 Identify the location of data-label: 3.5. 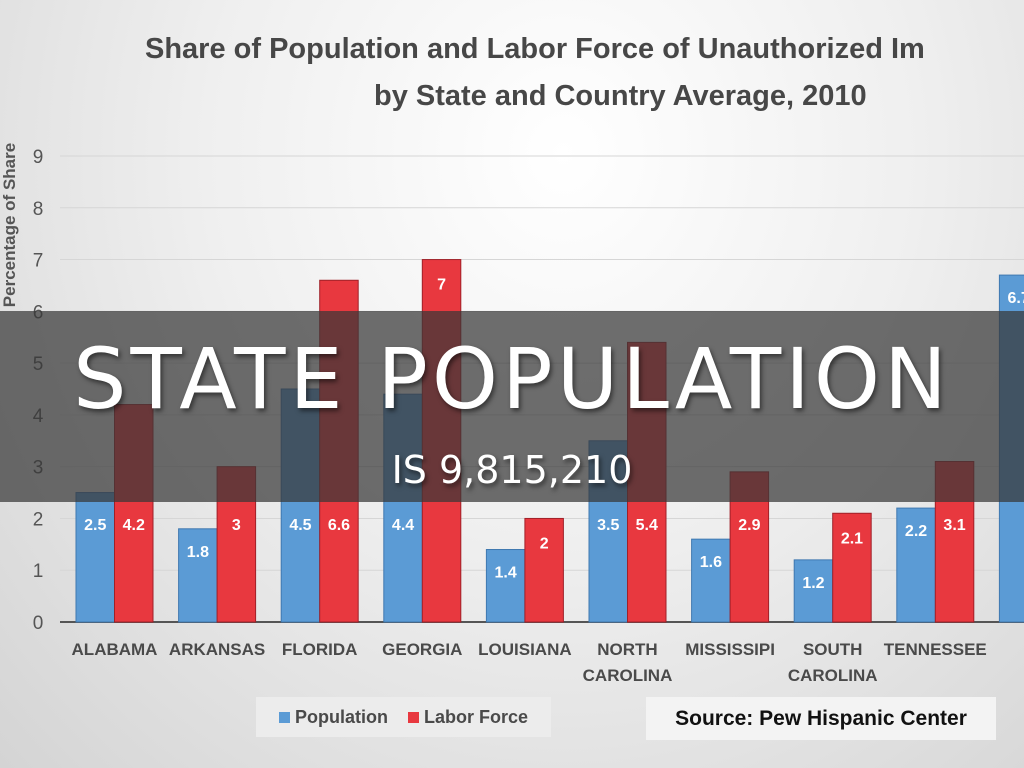
(608, 525).